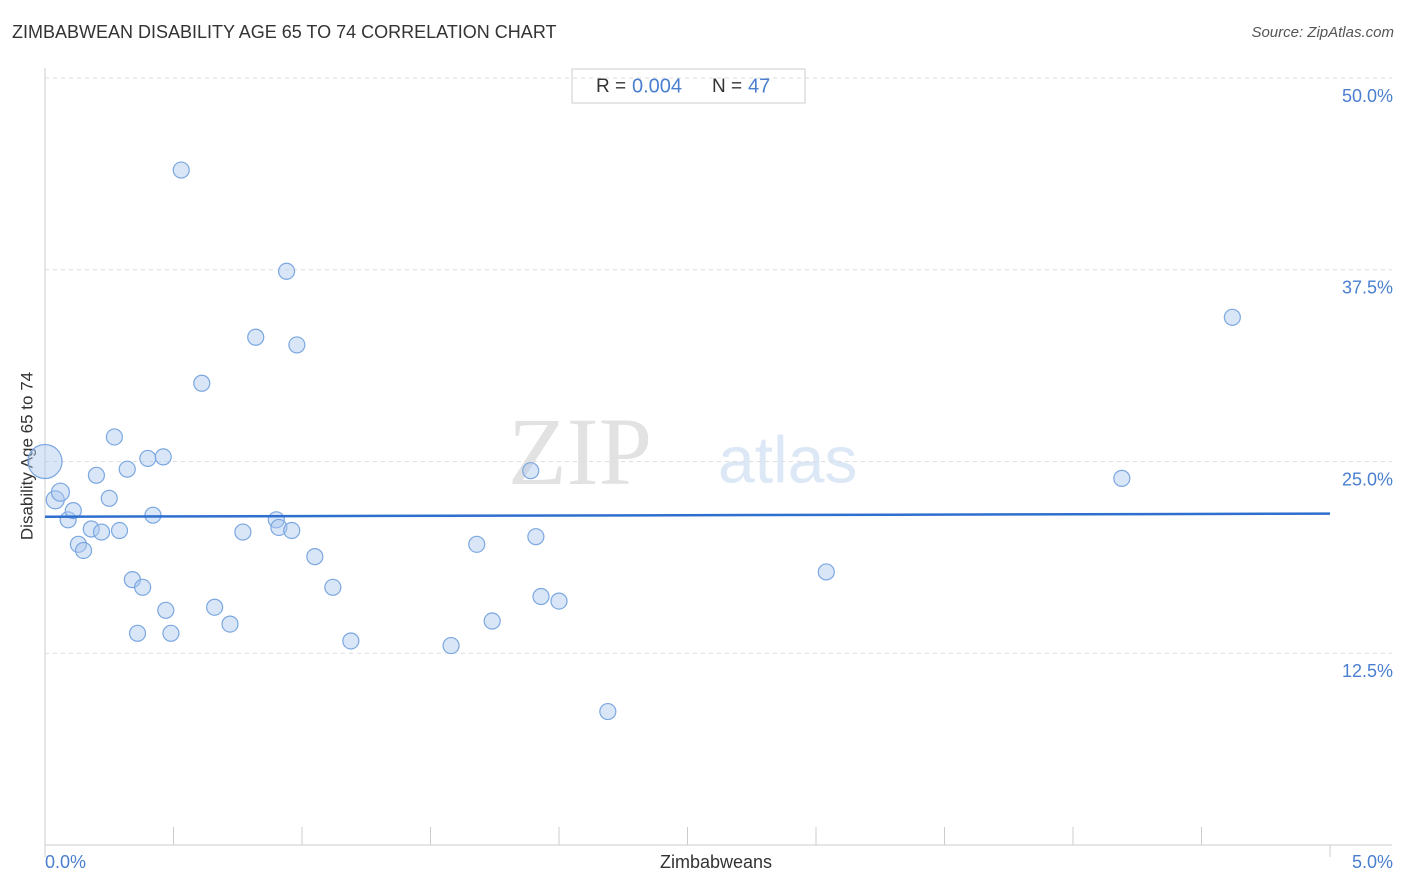 The width and height of the screenshot is (1406, 892). Describe the element at coordinates (611, 86) in the screenshot. I see `r-label: R =` at that location.